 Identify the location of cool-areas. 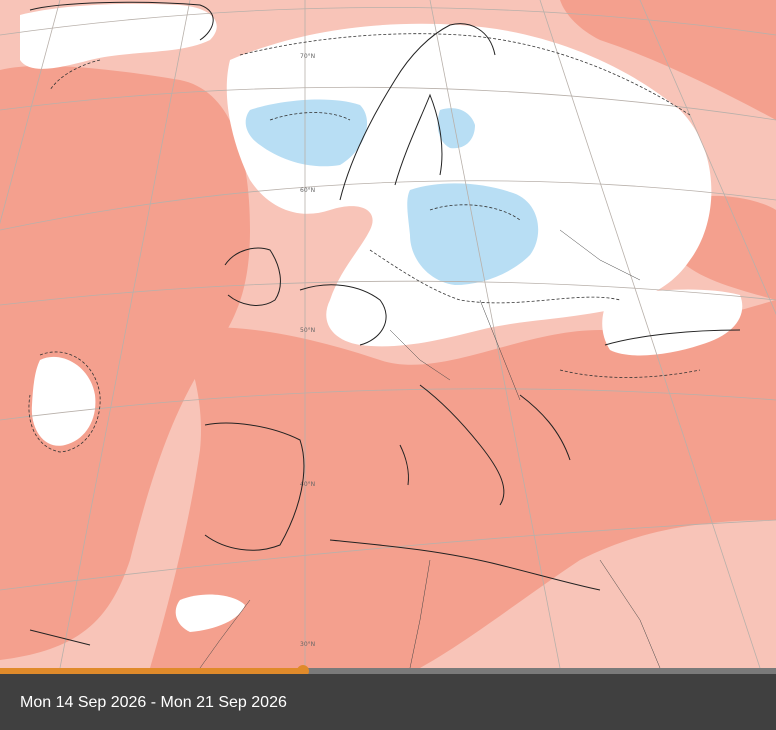
(392, 192).